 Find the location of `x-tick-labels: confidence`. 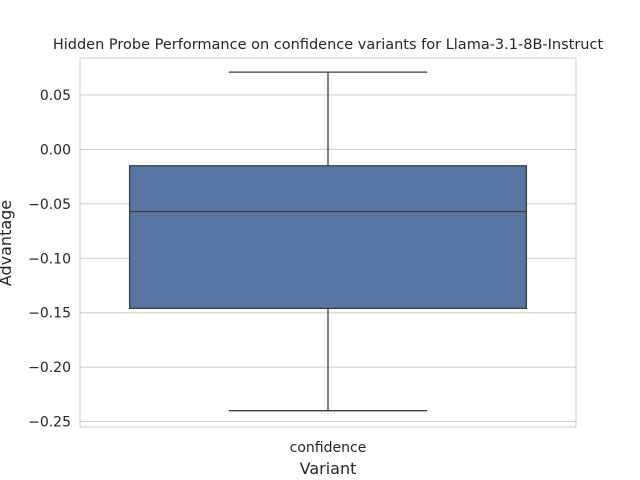

x-tick-labels: confidence is located at coordinates (328, 448).